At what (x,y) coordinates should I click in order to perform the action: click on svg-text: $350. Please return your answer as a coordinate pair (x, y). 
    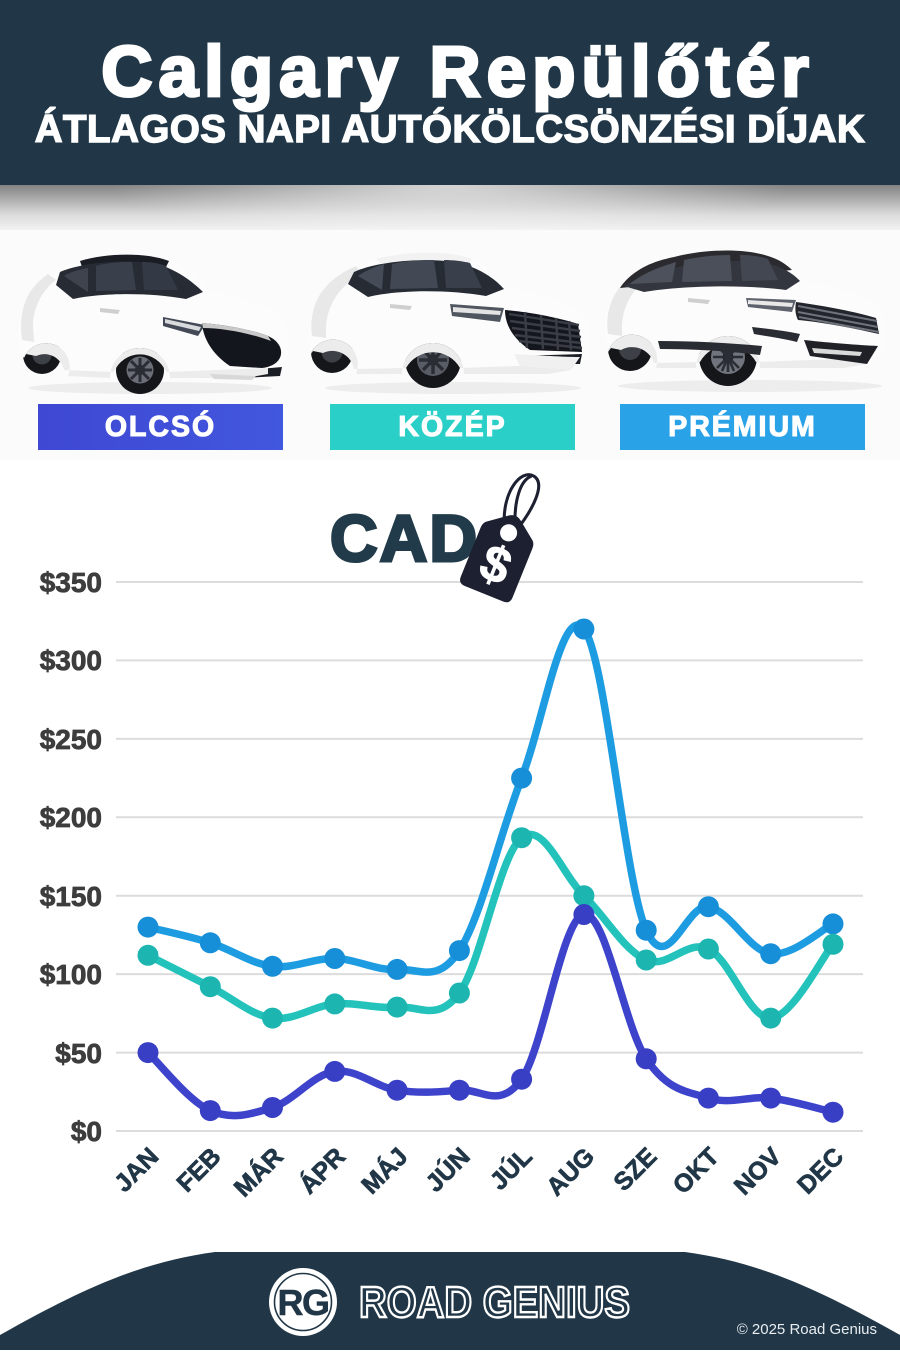
    Looking at the image, I should click on (71, 582).